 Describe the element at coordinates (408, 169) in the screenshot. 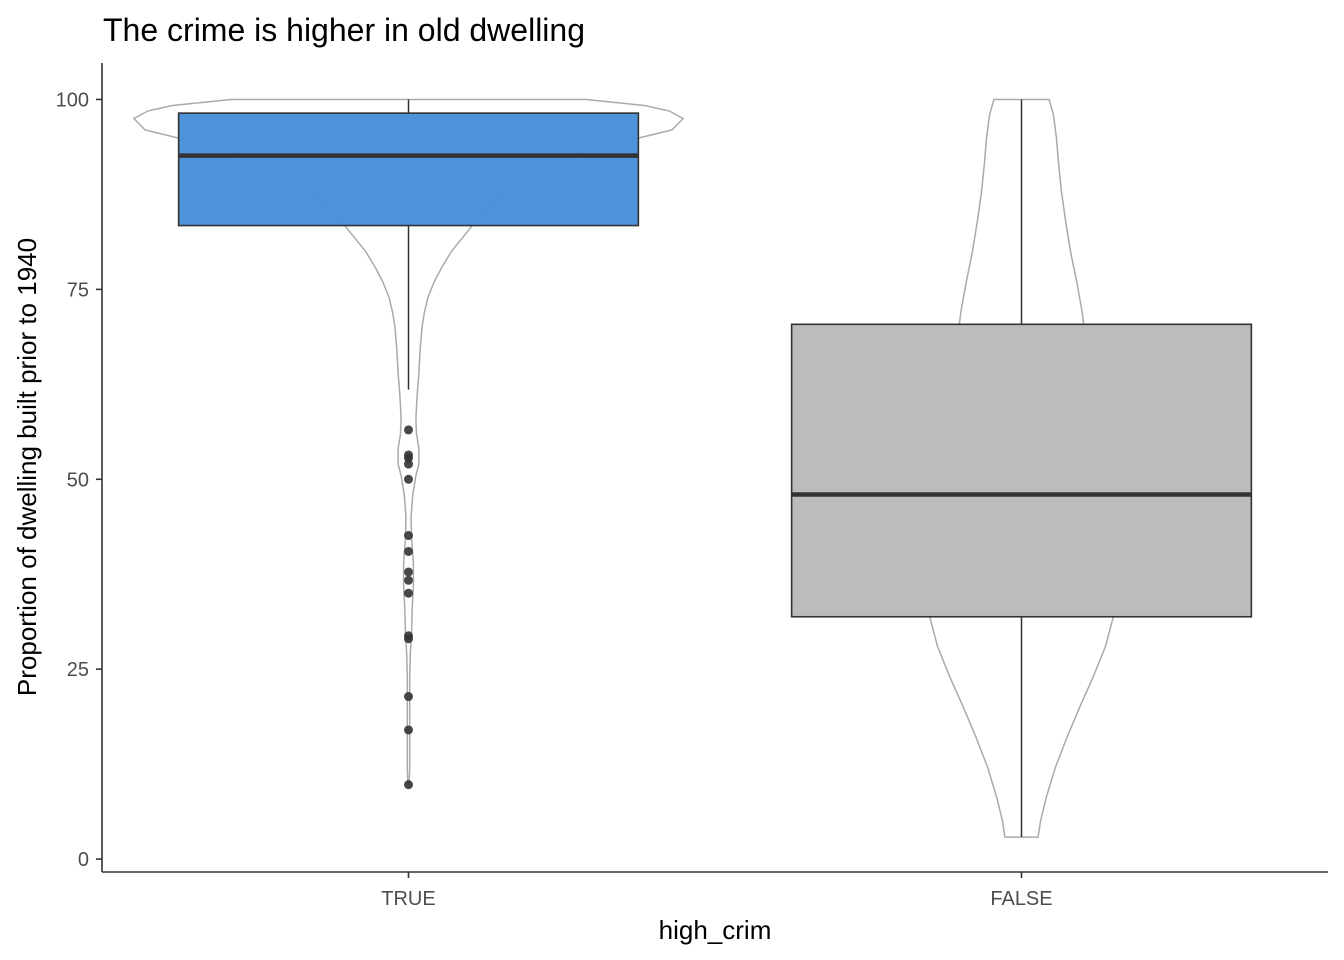

I see `box-true` at that location.